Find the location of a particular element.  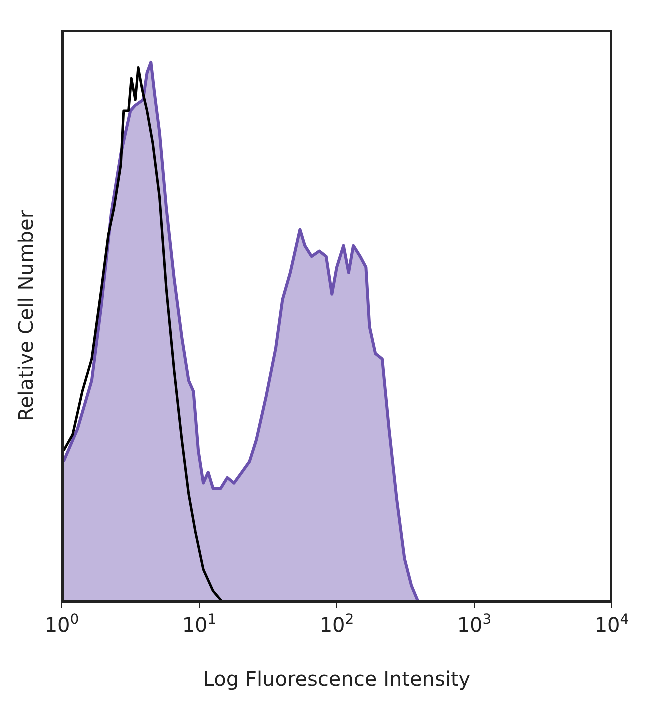

x-tick-label: 10$^{0}$ is located at coordinates (62, 624).